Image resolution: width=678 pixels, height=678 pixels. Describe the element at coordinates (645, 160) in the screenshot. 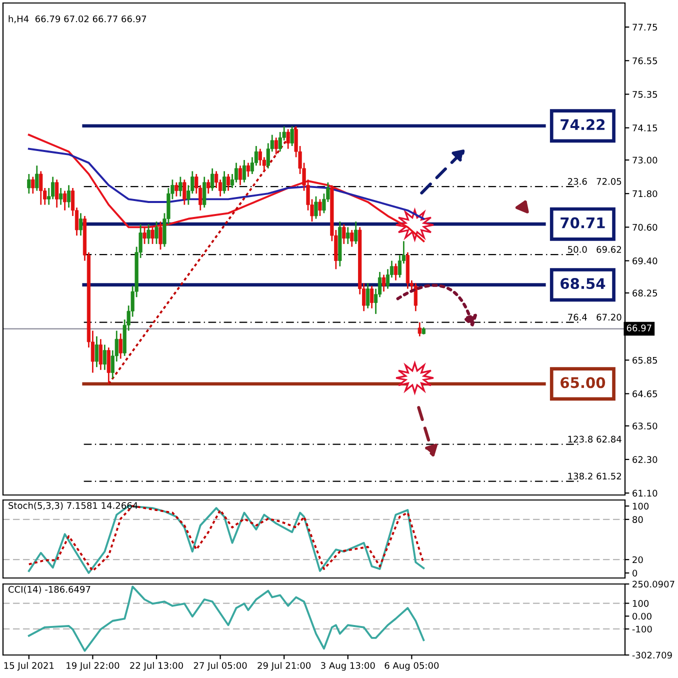

I see `y-tick-label: 73.00` at that location.